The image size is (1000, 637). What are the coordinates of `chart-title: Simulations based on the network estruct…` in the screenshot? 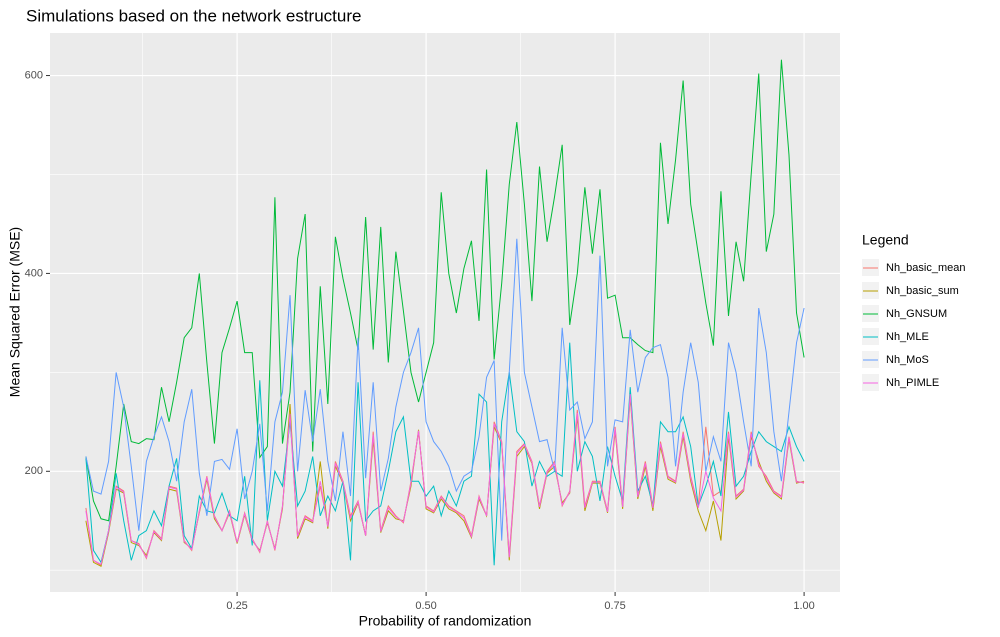 It's located at (193, 15).